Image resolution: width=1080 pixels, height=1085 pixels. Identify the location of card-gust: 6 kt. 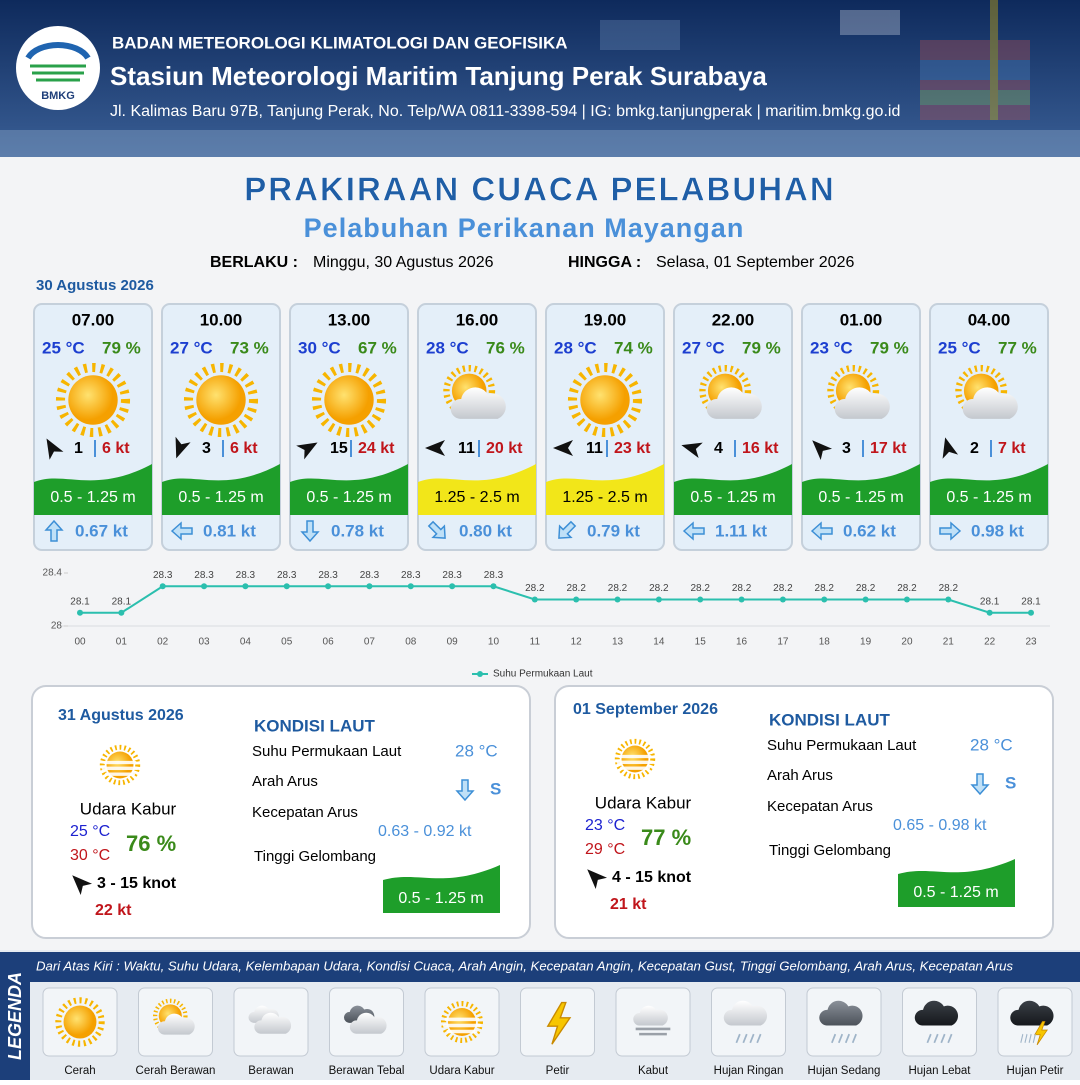
(244, 448).